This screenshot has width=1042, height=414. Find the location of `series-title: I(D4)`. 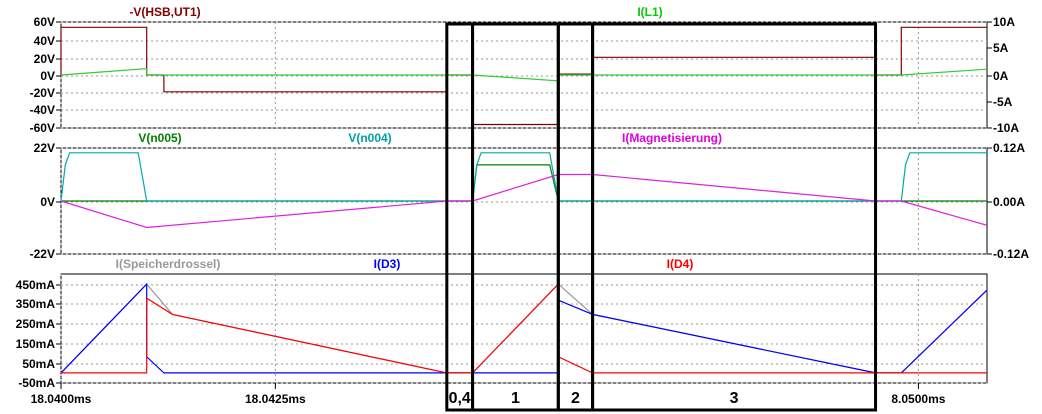

series-title: I(D4) is located at coordinates (680, 264).